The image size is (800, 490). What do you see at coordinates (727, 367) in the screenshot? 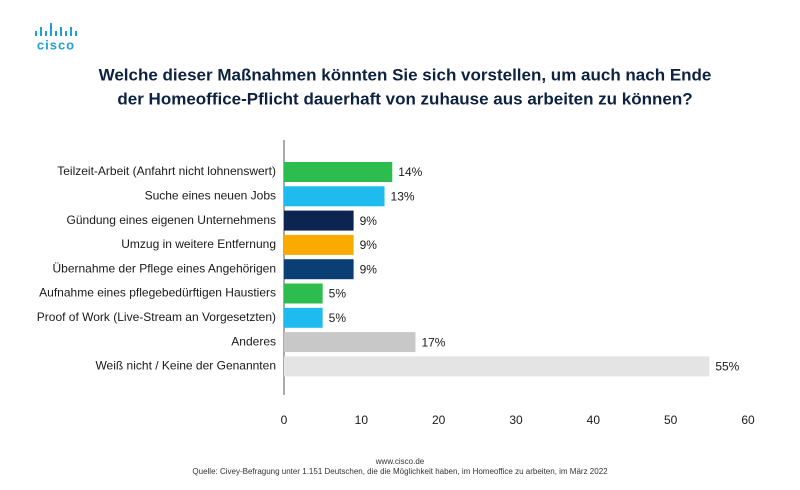
I see `value-label: 55%` at bounding box center [727, 367].